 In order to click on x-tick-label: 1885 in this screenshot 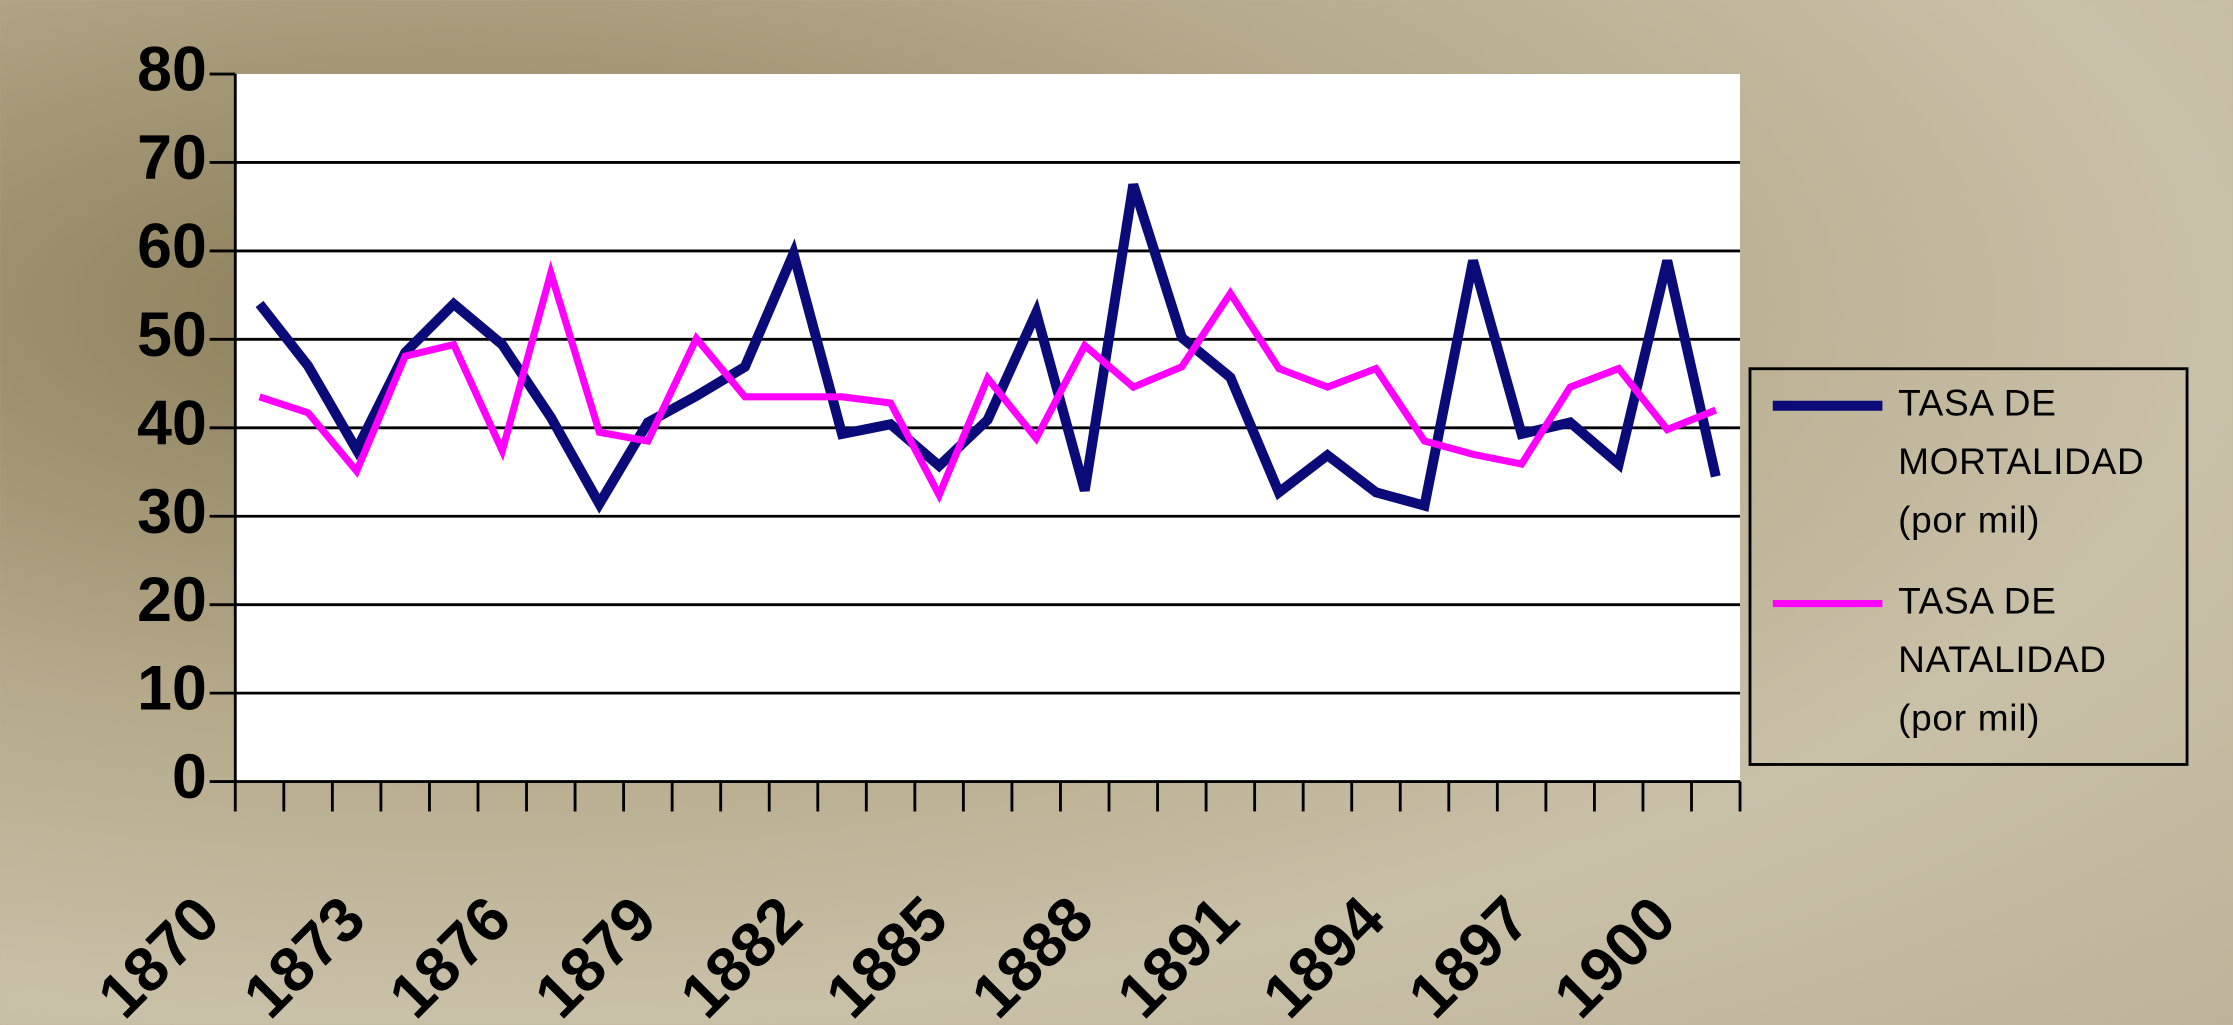, I will do `click(887, 954)`.